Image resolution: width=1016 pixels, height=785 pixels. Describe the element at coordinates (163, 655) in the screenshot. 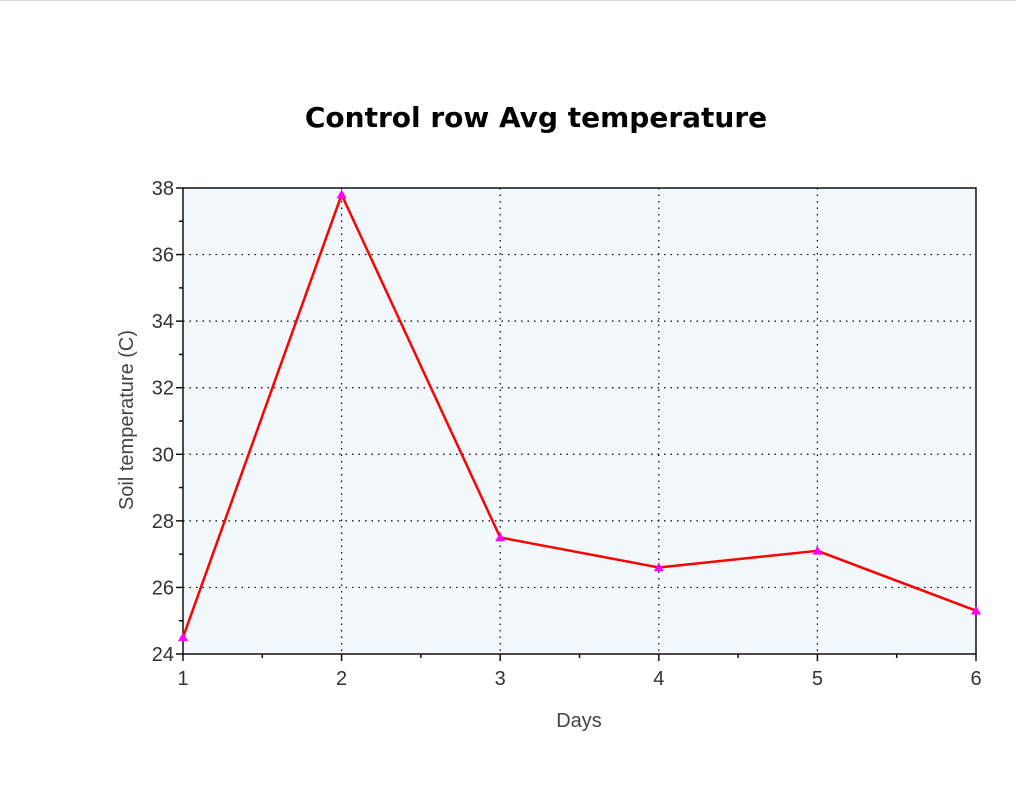

I see `y-tick-label: 24` at that location.